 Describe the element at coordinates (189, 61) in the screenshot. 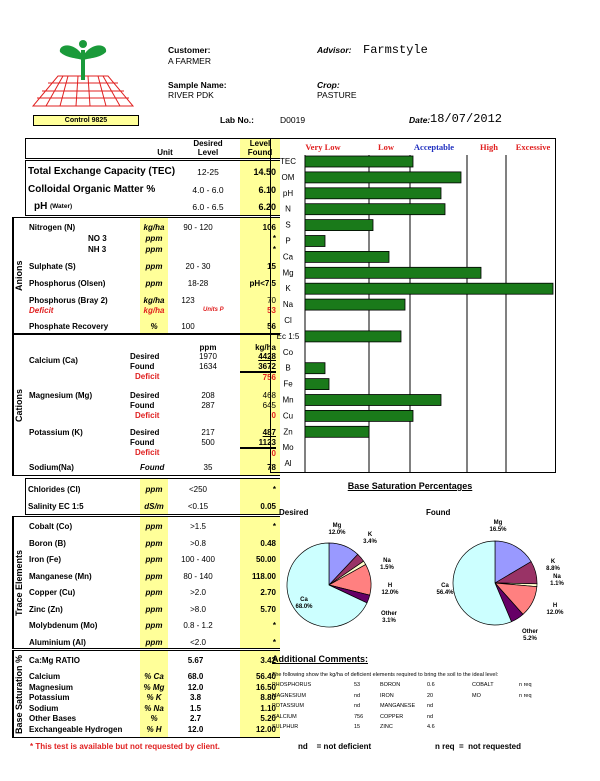

I see `customer-value: A FARMER` at that location.